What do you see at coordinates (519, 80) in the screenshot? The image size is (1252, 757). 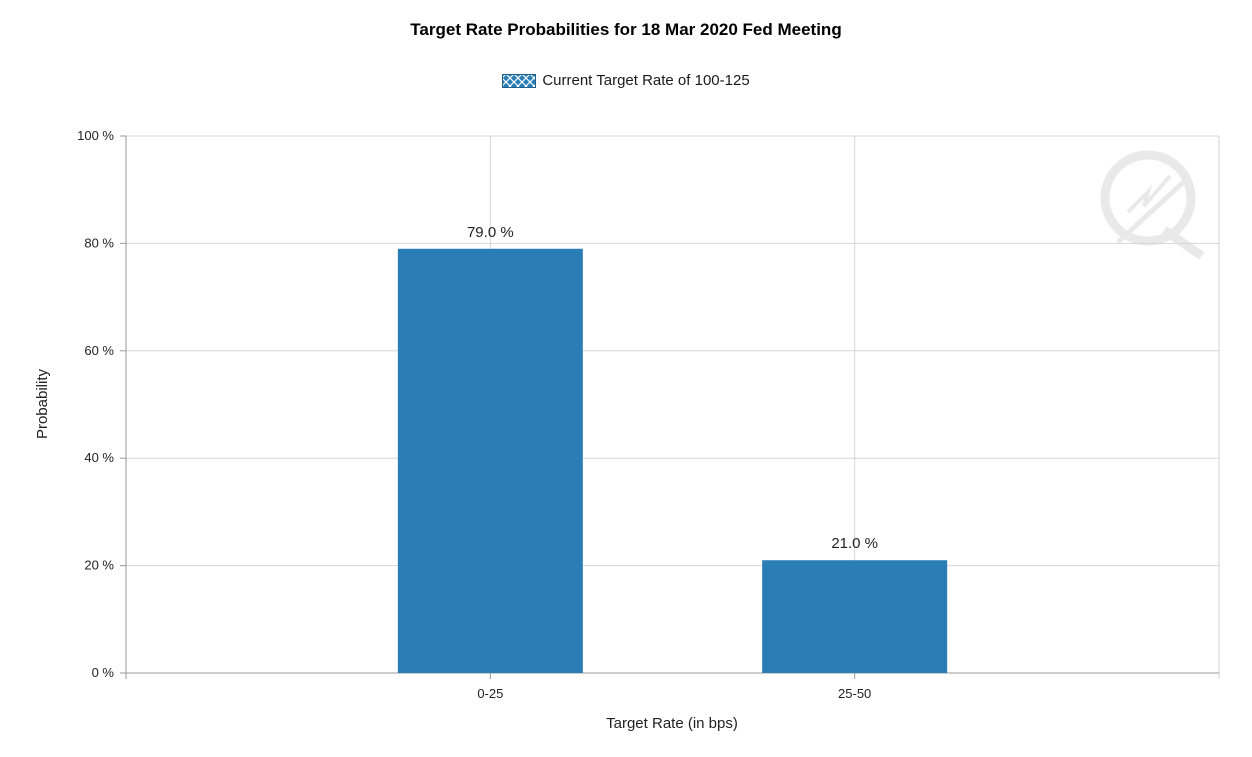 I see `legend-swatch-icon` at bounding box center [519, 80].